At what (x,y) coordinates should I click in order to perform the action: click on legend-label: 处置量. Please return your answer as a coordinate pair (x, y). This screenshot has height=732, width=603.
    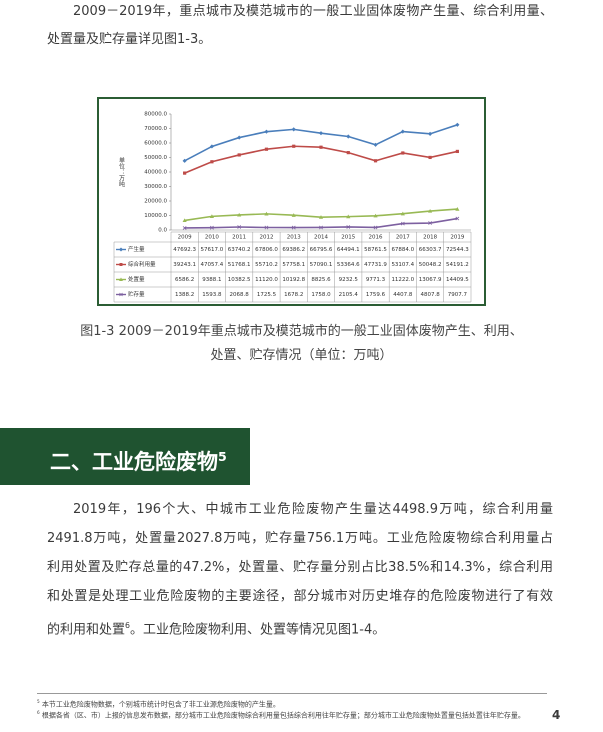
    Looking at the image, I should click on (136, 279).